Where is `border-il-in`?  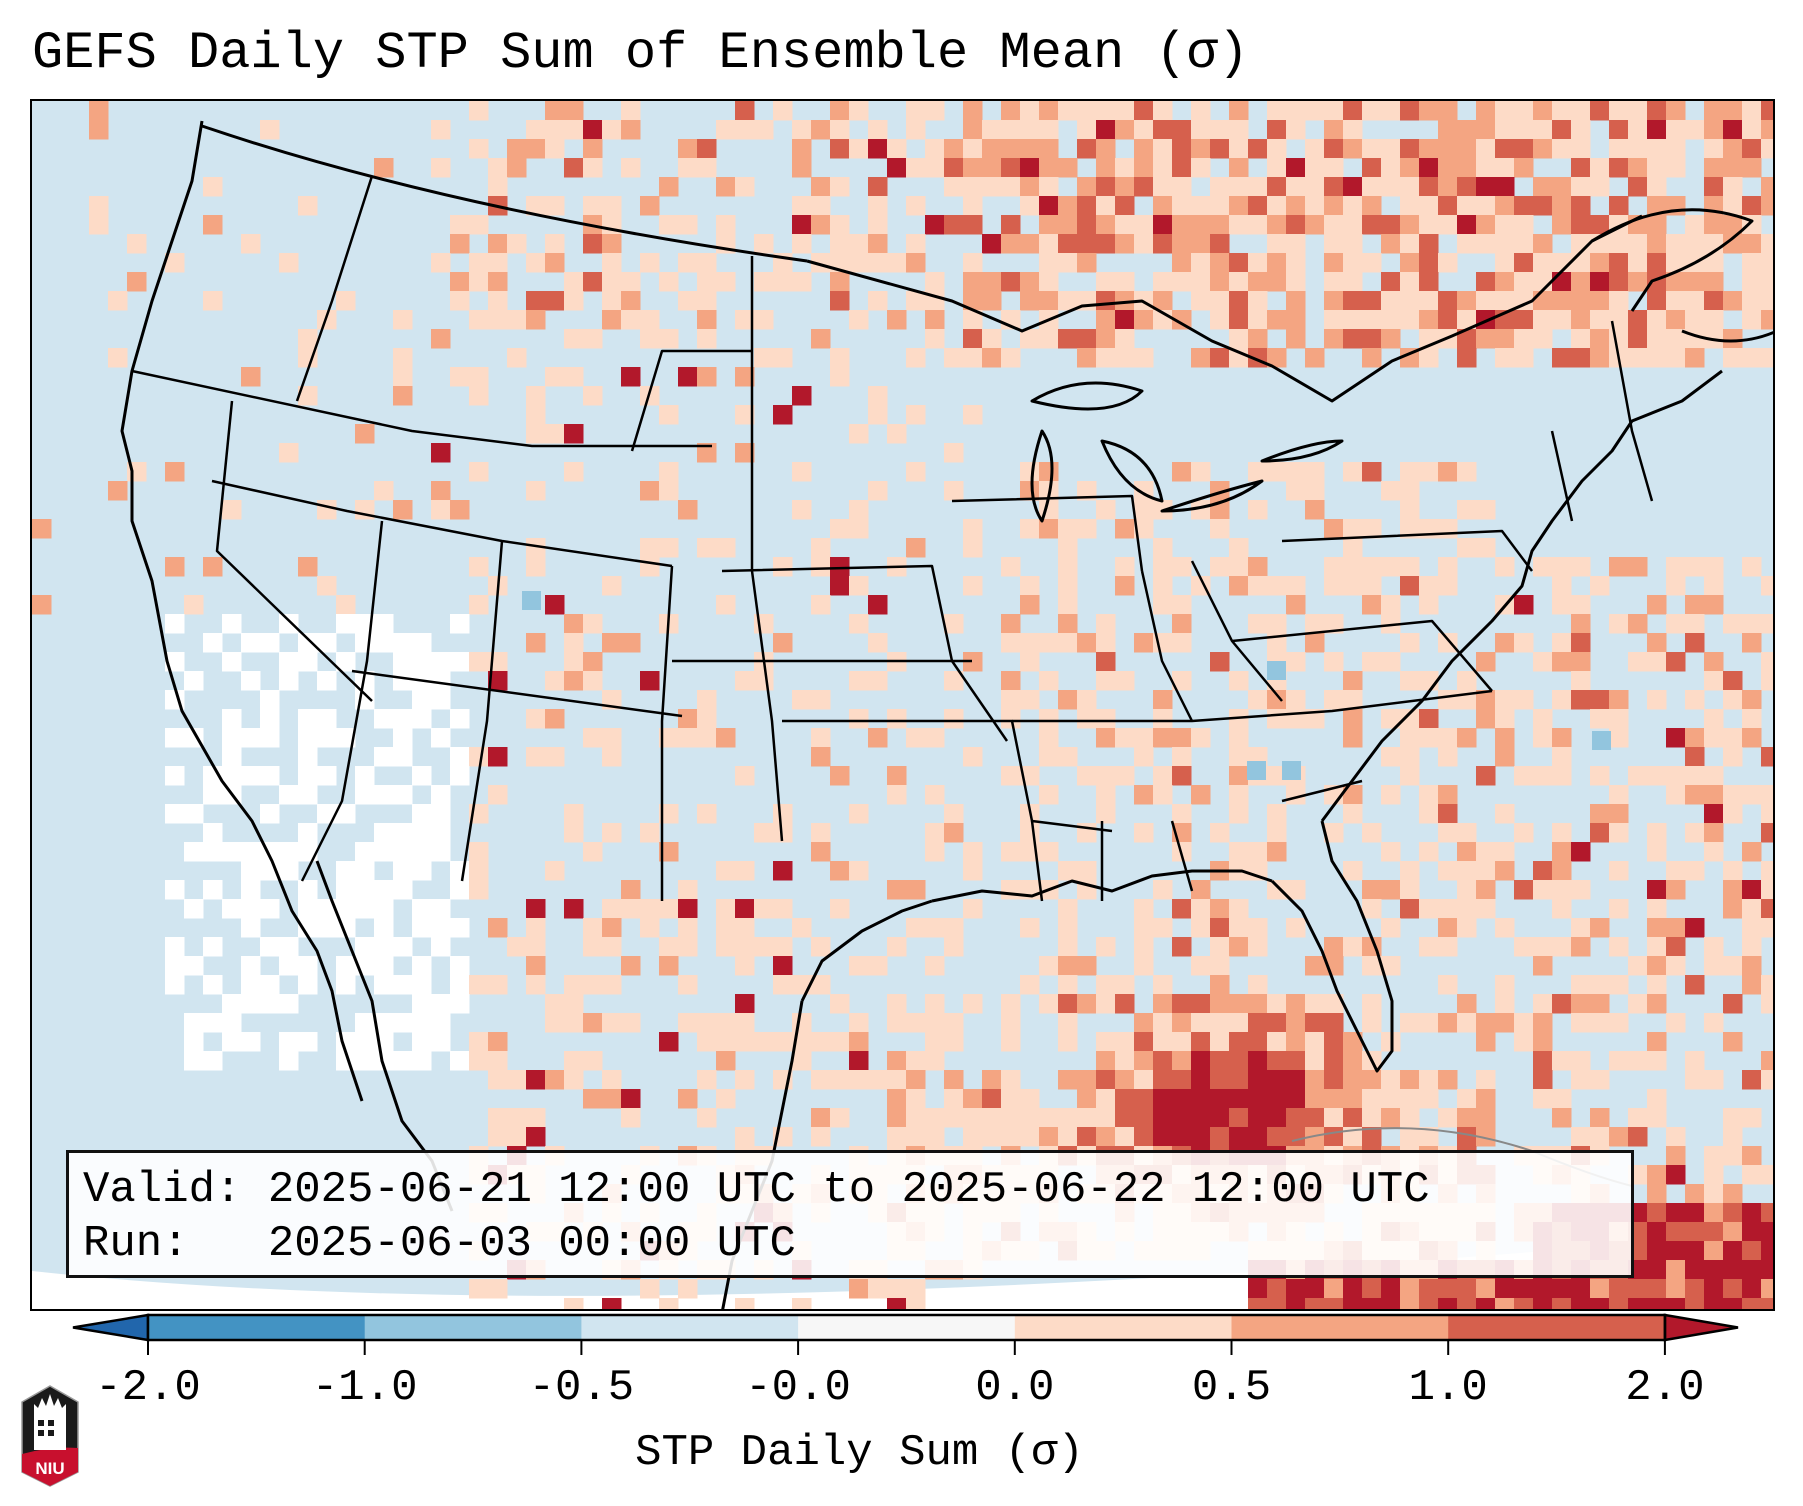
border-il-in is located at coordinates (1167, 646).